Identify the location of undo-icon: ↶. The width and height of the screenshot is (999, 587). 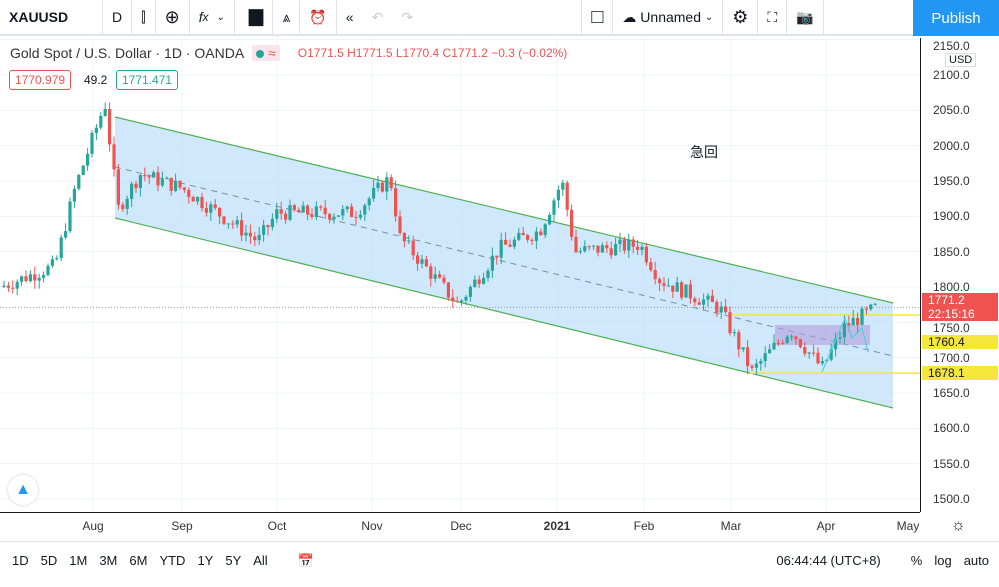
(377, 16).